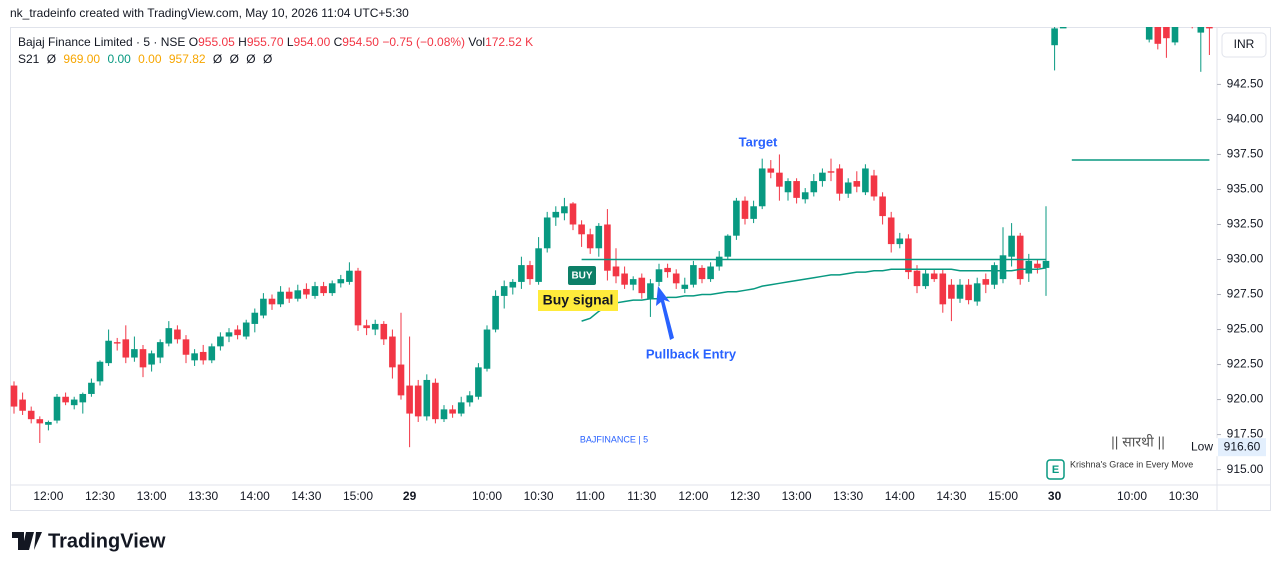 This screenshot has height=571, width=1281. Describe the element at coordinates (1055, 470) in the screenshot. I see `motto-icon: E` at that location.